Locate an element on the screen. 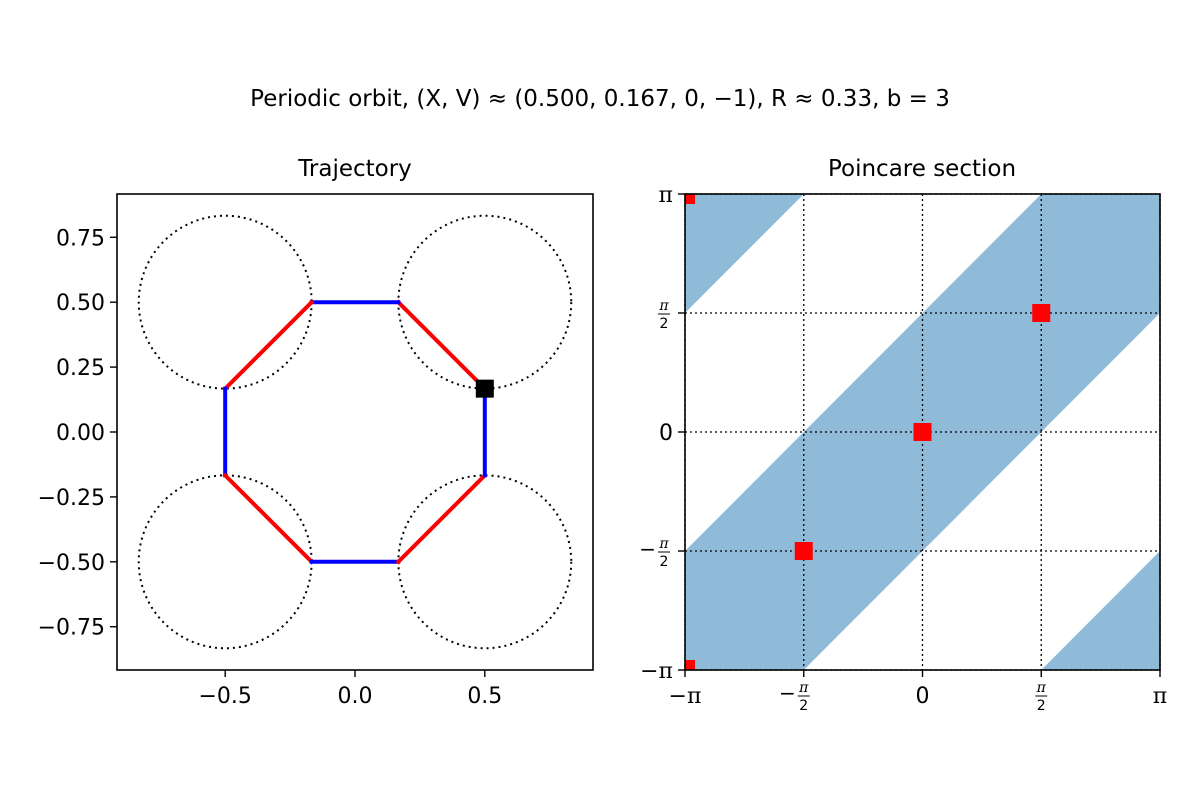 The image size is (1200, 800). poincare-xtick-label-4: π is located at coordinates (1160, 696).